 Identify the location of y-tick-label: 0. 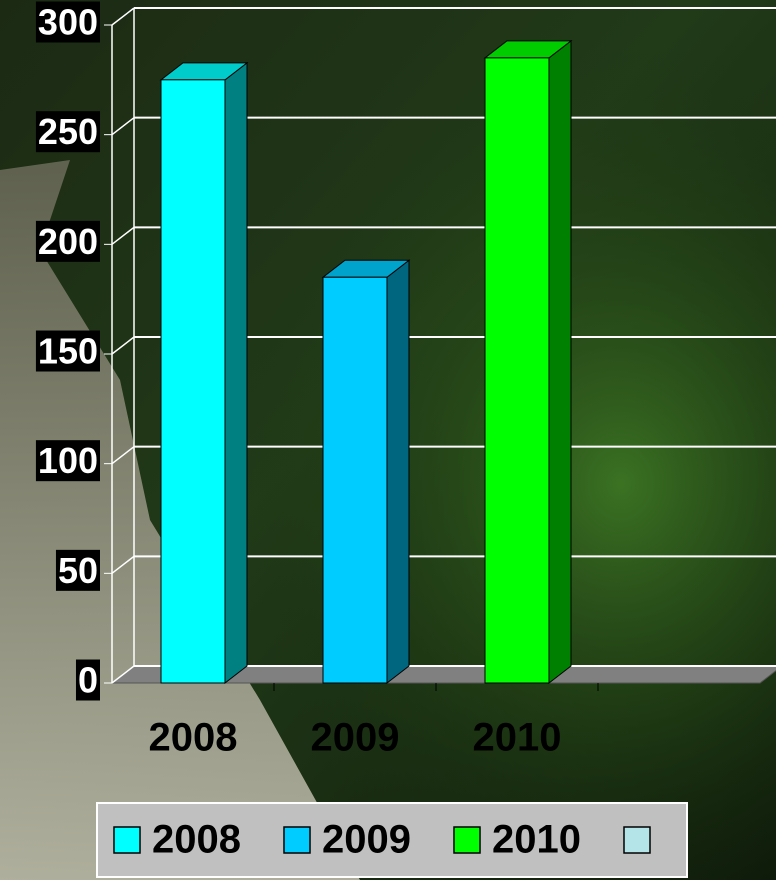
(88, 680).